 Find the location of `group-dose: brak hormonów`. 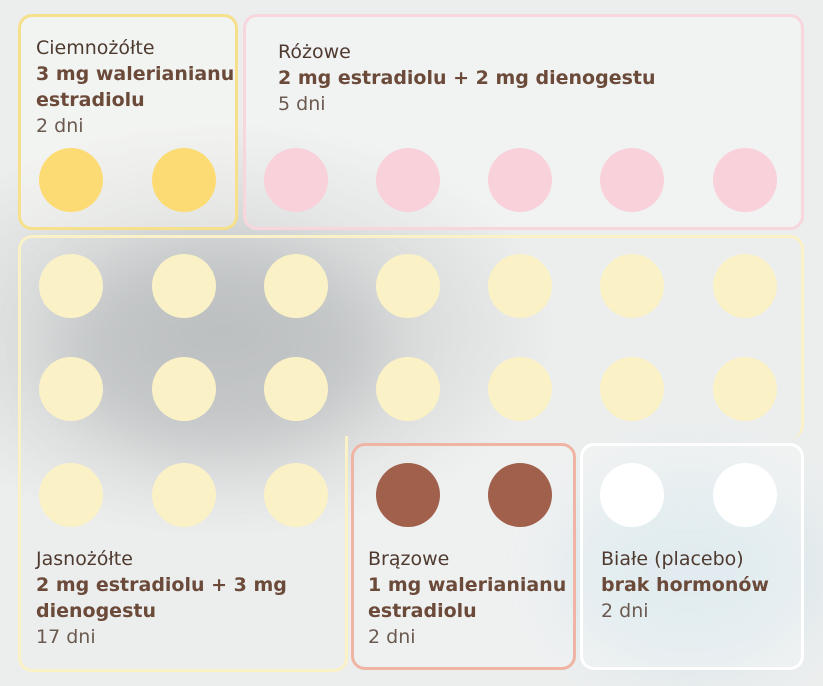

group-dose: brak hormonów is located at coordinates (685, 585).